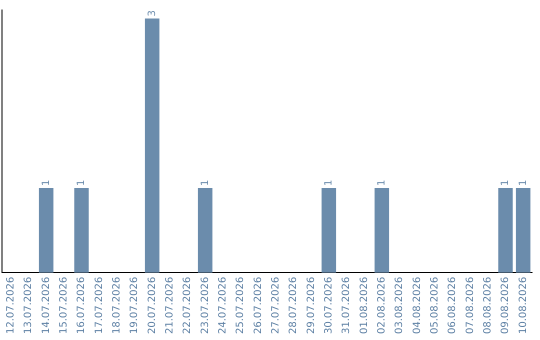 The height and width of the screenshot is (340, 540). Describe the element at coordinates (82, 305) in the screenshot. I see `x-tick-label: 16.07.2026` at that location.